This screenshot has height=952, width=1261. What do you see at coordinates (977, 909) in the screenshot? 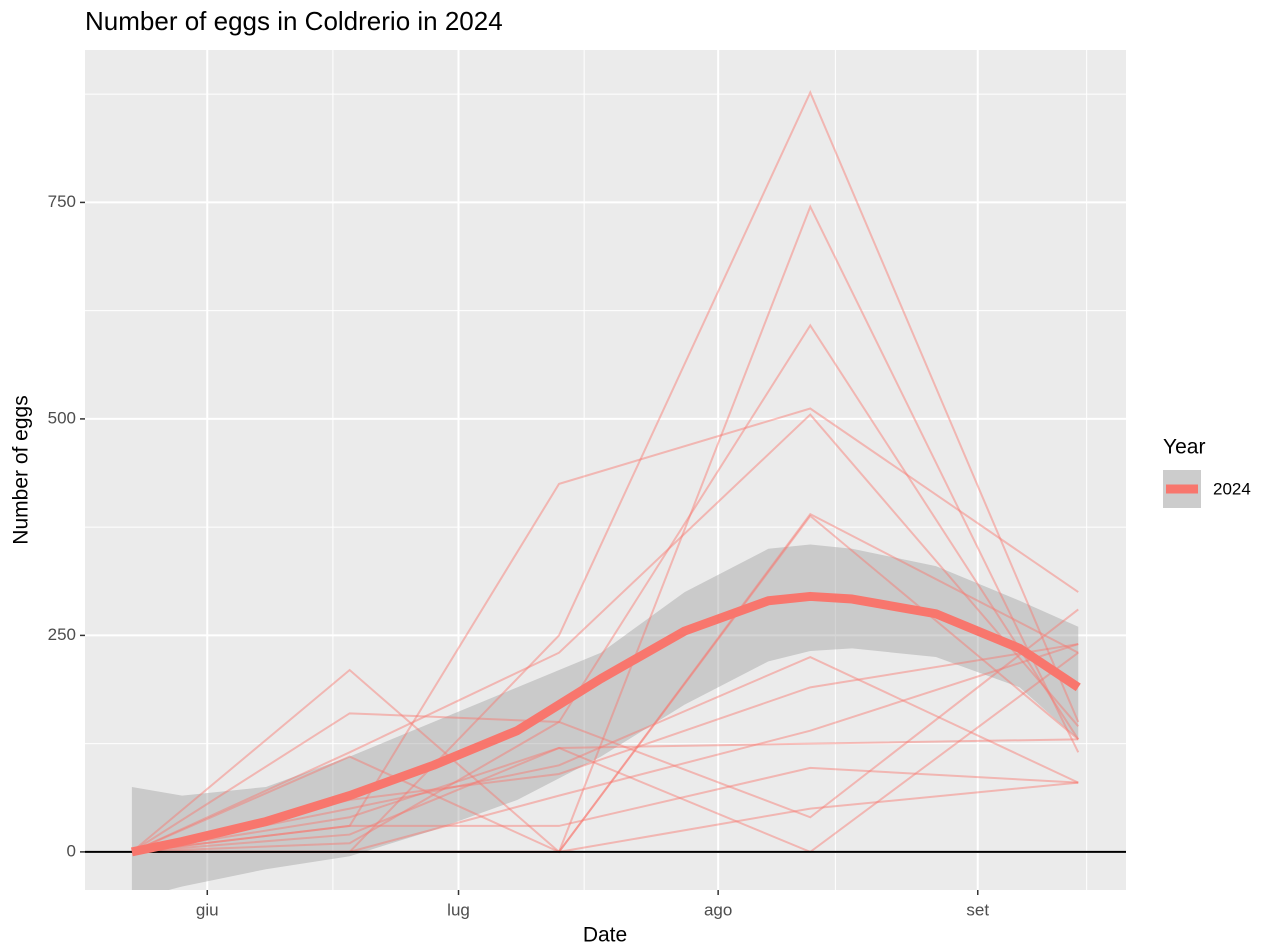
I see `x-tick-label: set` at bounding box center [977, 909].